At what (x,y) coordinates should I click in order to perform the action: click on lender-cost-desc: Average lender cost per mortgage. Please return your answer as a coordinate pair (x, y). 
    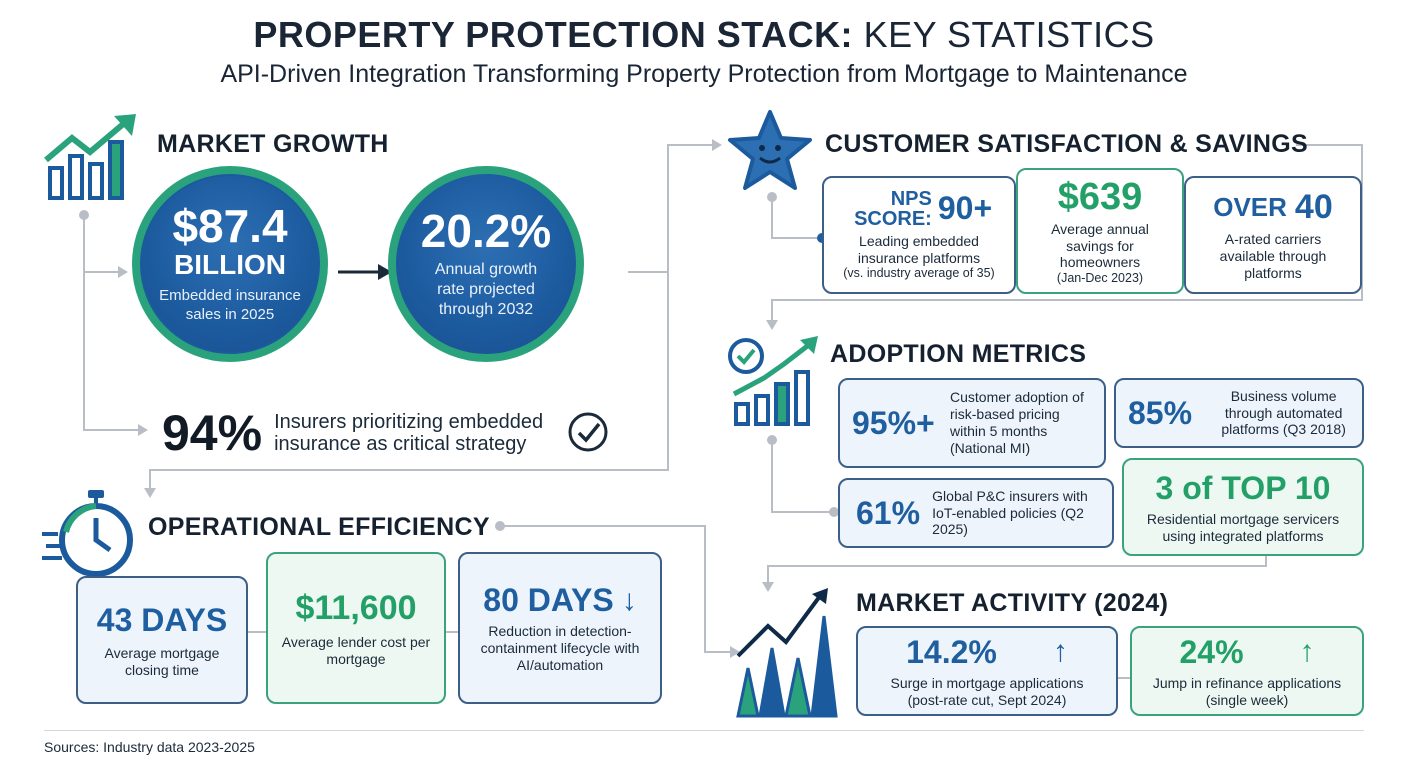
    Looking at the image, I should click on (356, 650).